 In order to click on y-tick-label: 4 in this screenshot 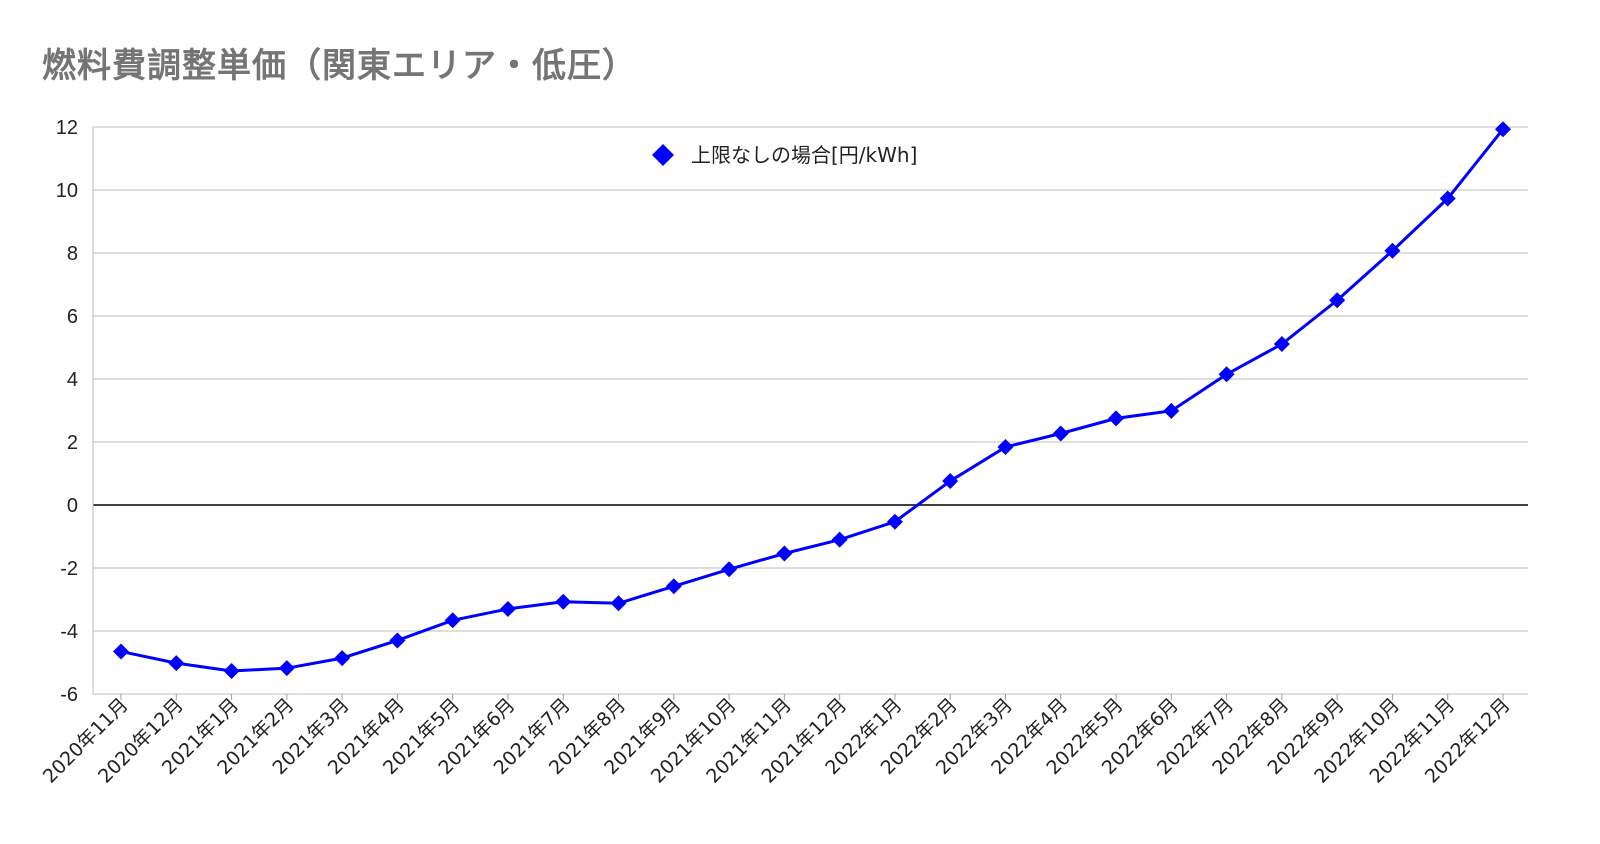, I will do `click(72, 380)`.